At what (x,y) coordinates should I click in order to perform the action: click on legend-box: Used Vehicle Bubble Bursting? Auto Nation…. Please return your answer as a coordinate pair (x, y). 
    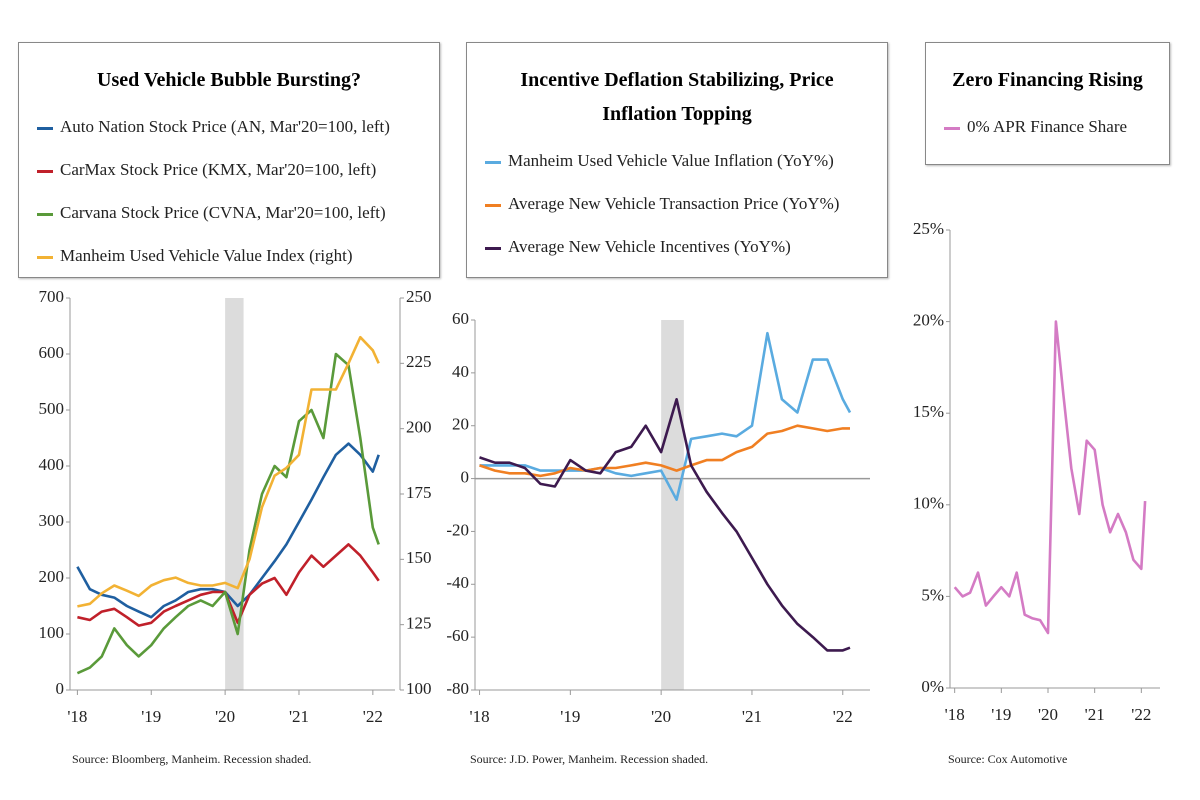
    Looking at the image, I should click on (229, 160).